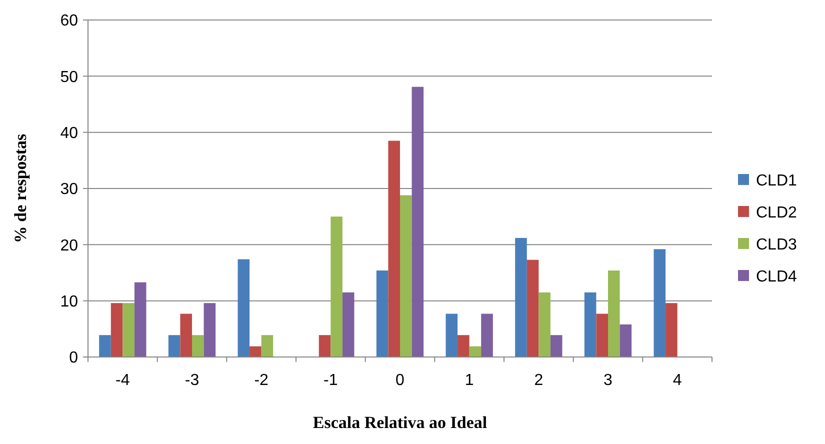  Describe the element at coordinates (777, 213) in the screenshot. I see `legend-label: CLD2` at that location.